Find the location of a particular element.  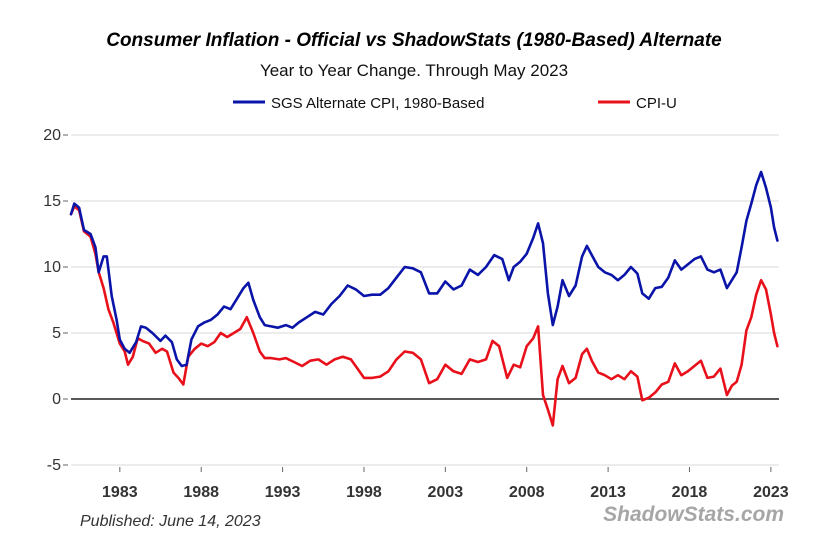

legend-label-cpiu: CPI-U is located at coordinates (656, 103).